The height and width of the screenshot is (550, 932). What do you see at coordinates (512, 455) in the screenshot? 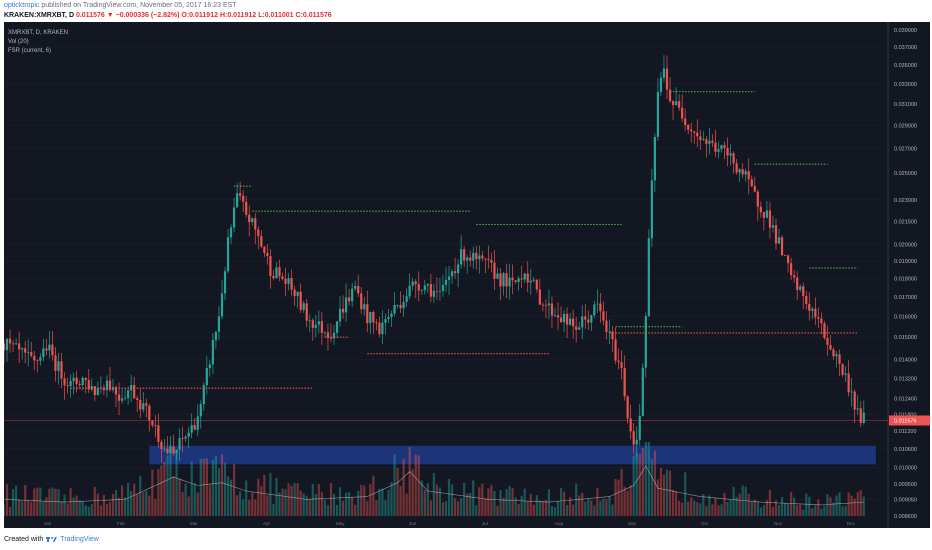
I see `support-zone` at bounding box center [512, 455].